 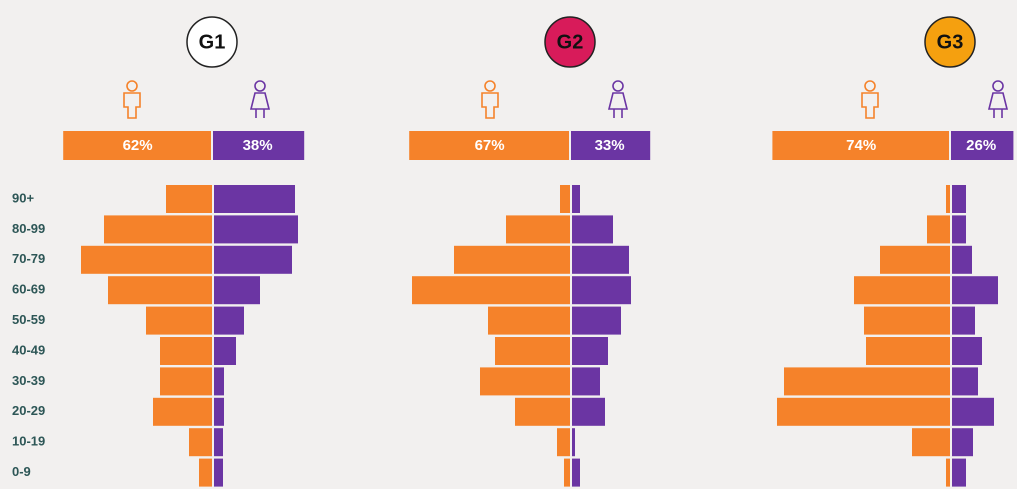 I want to click on age-label: 50-59, so click(x=28, y=319).